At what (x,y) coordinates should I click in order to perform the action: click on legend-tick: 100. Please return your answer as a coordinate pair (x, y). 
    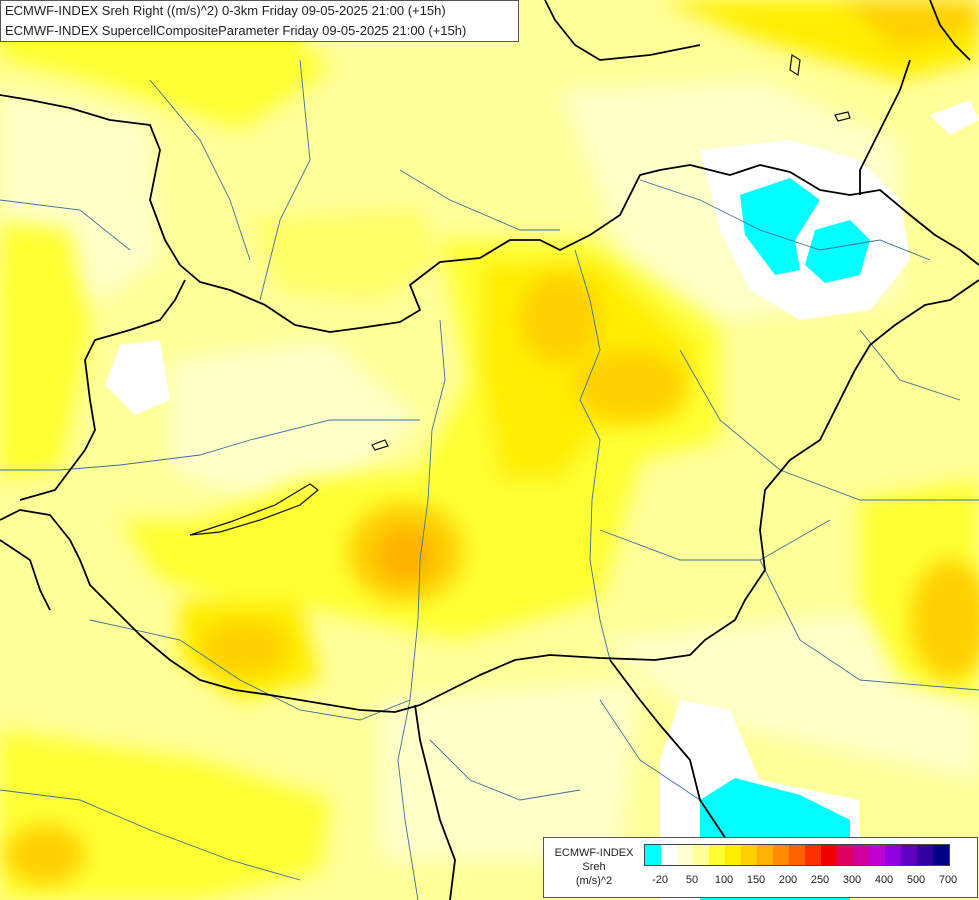
    Looking at the image, I should click on (724, 880).